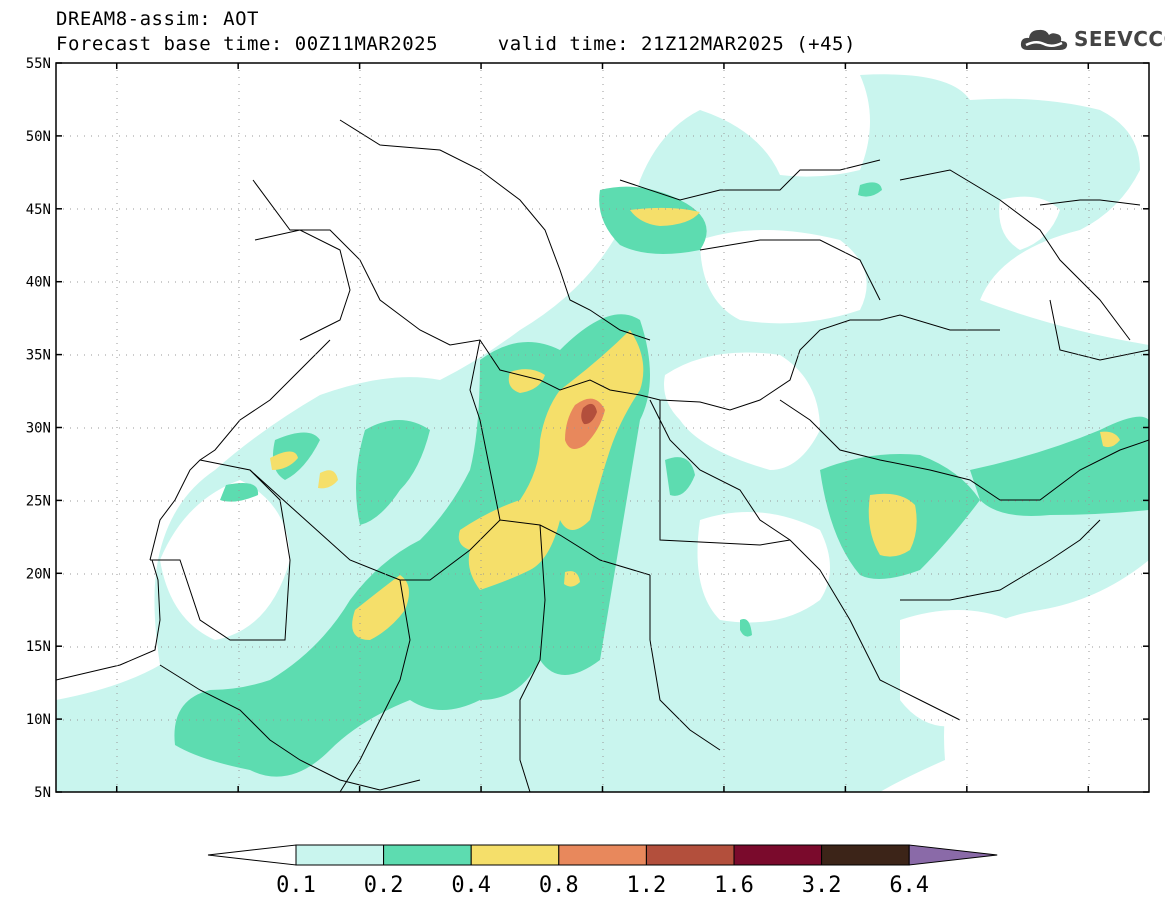  What do you see at coordinates (252, 855) in the screenshot?
I see `colorbar-under-arrow` at bounding box center [252, 855].